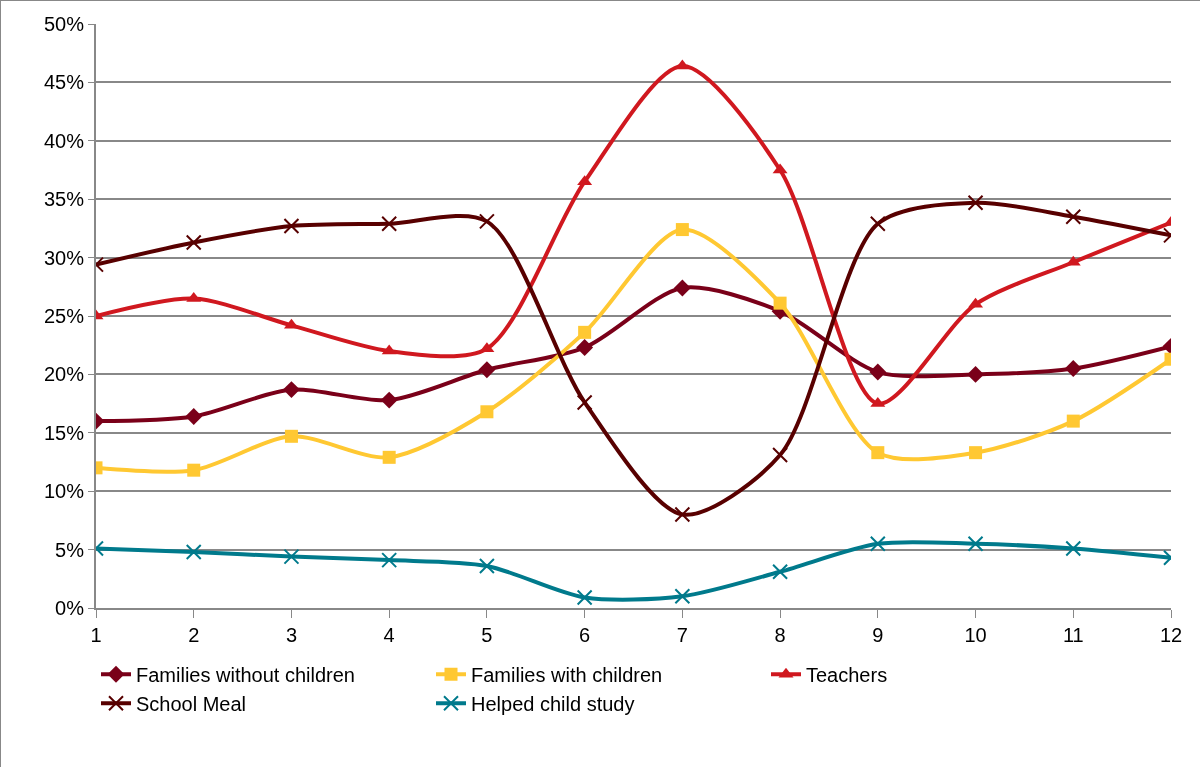 This screenshot has width=1202, height=769. Describe the element at coordinates (194, 635) in the screenshot. I see `x-tick-label: 2` at that location.